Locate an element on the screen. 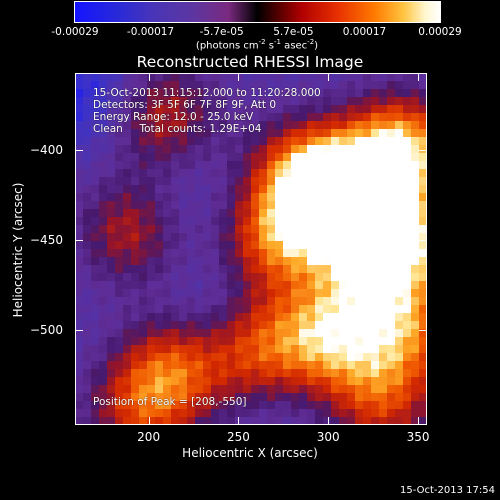 The image size is (500, 500). colorbar-tick-label: -0.00017 is located at coordinates (150, 32).